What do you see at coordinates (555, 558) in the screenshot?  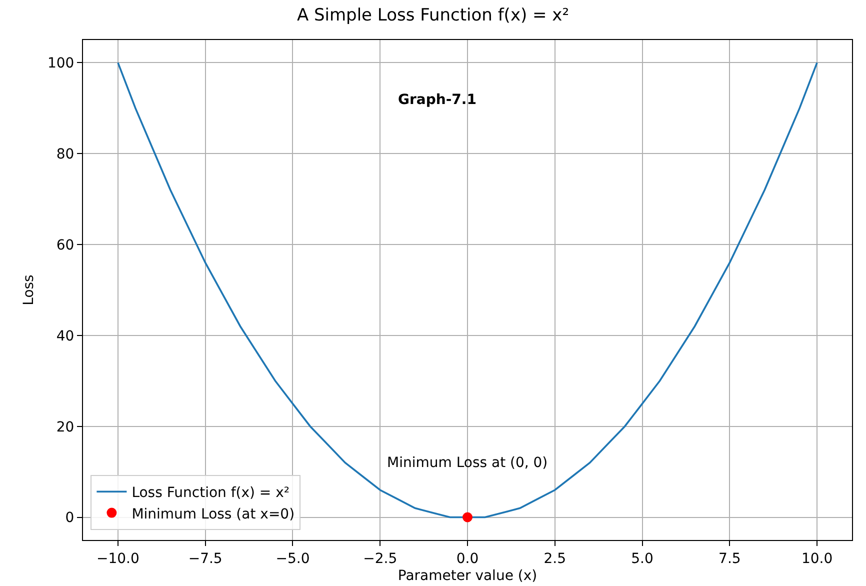 I see `x-tick-label: 2.5` at bounding box center [555, 558].